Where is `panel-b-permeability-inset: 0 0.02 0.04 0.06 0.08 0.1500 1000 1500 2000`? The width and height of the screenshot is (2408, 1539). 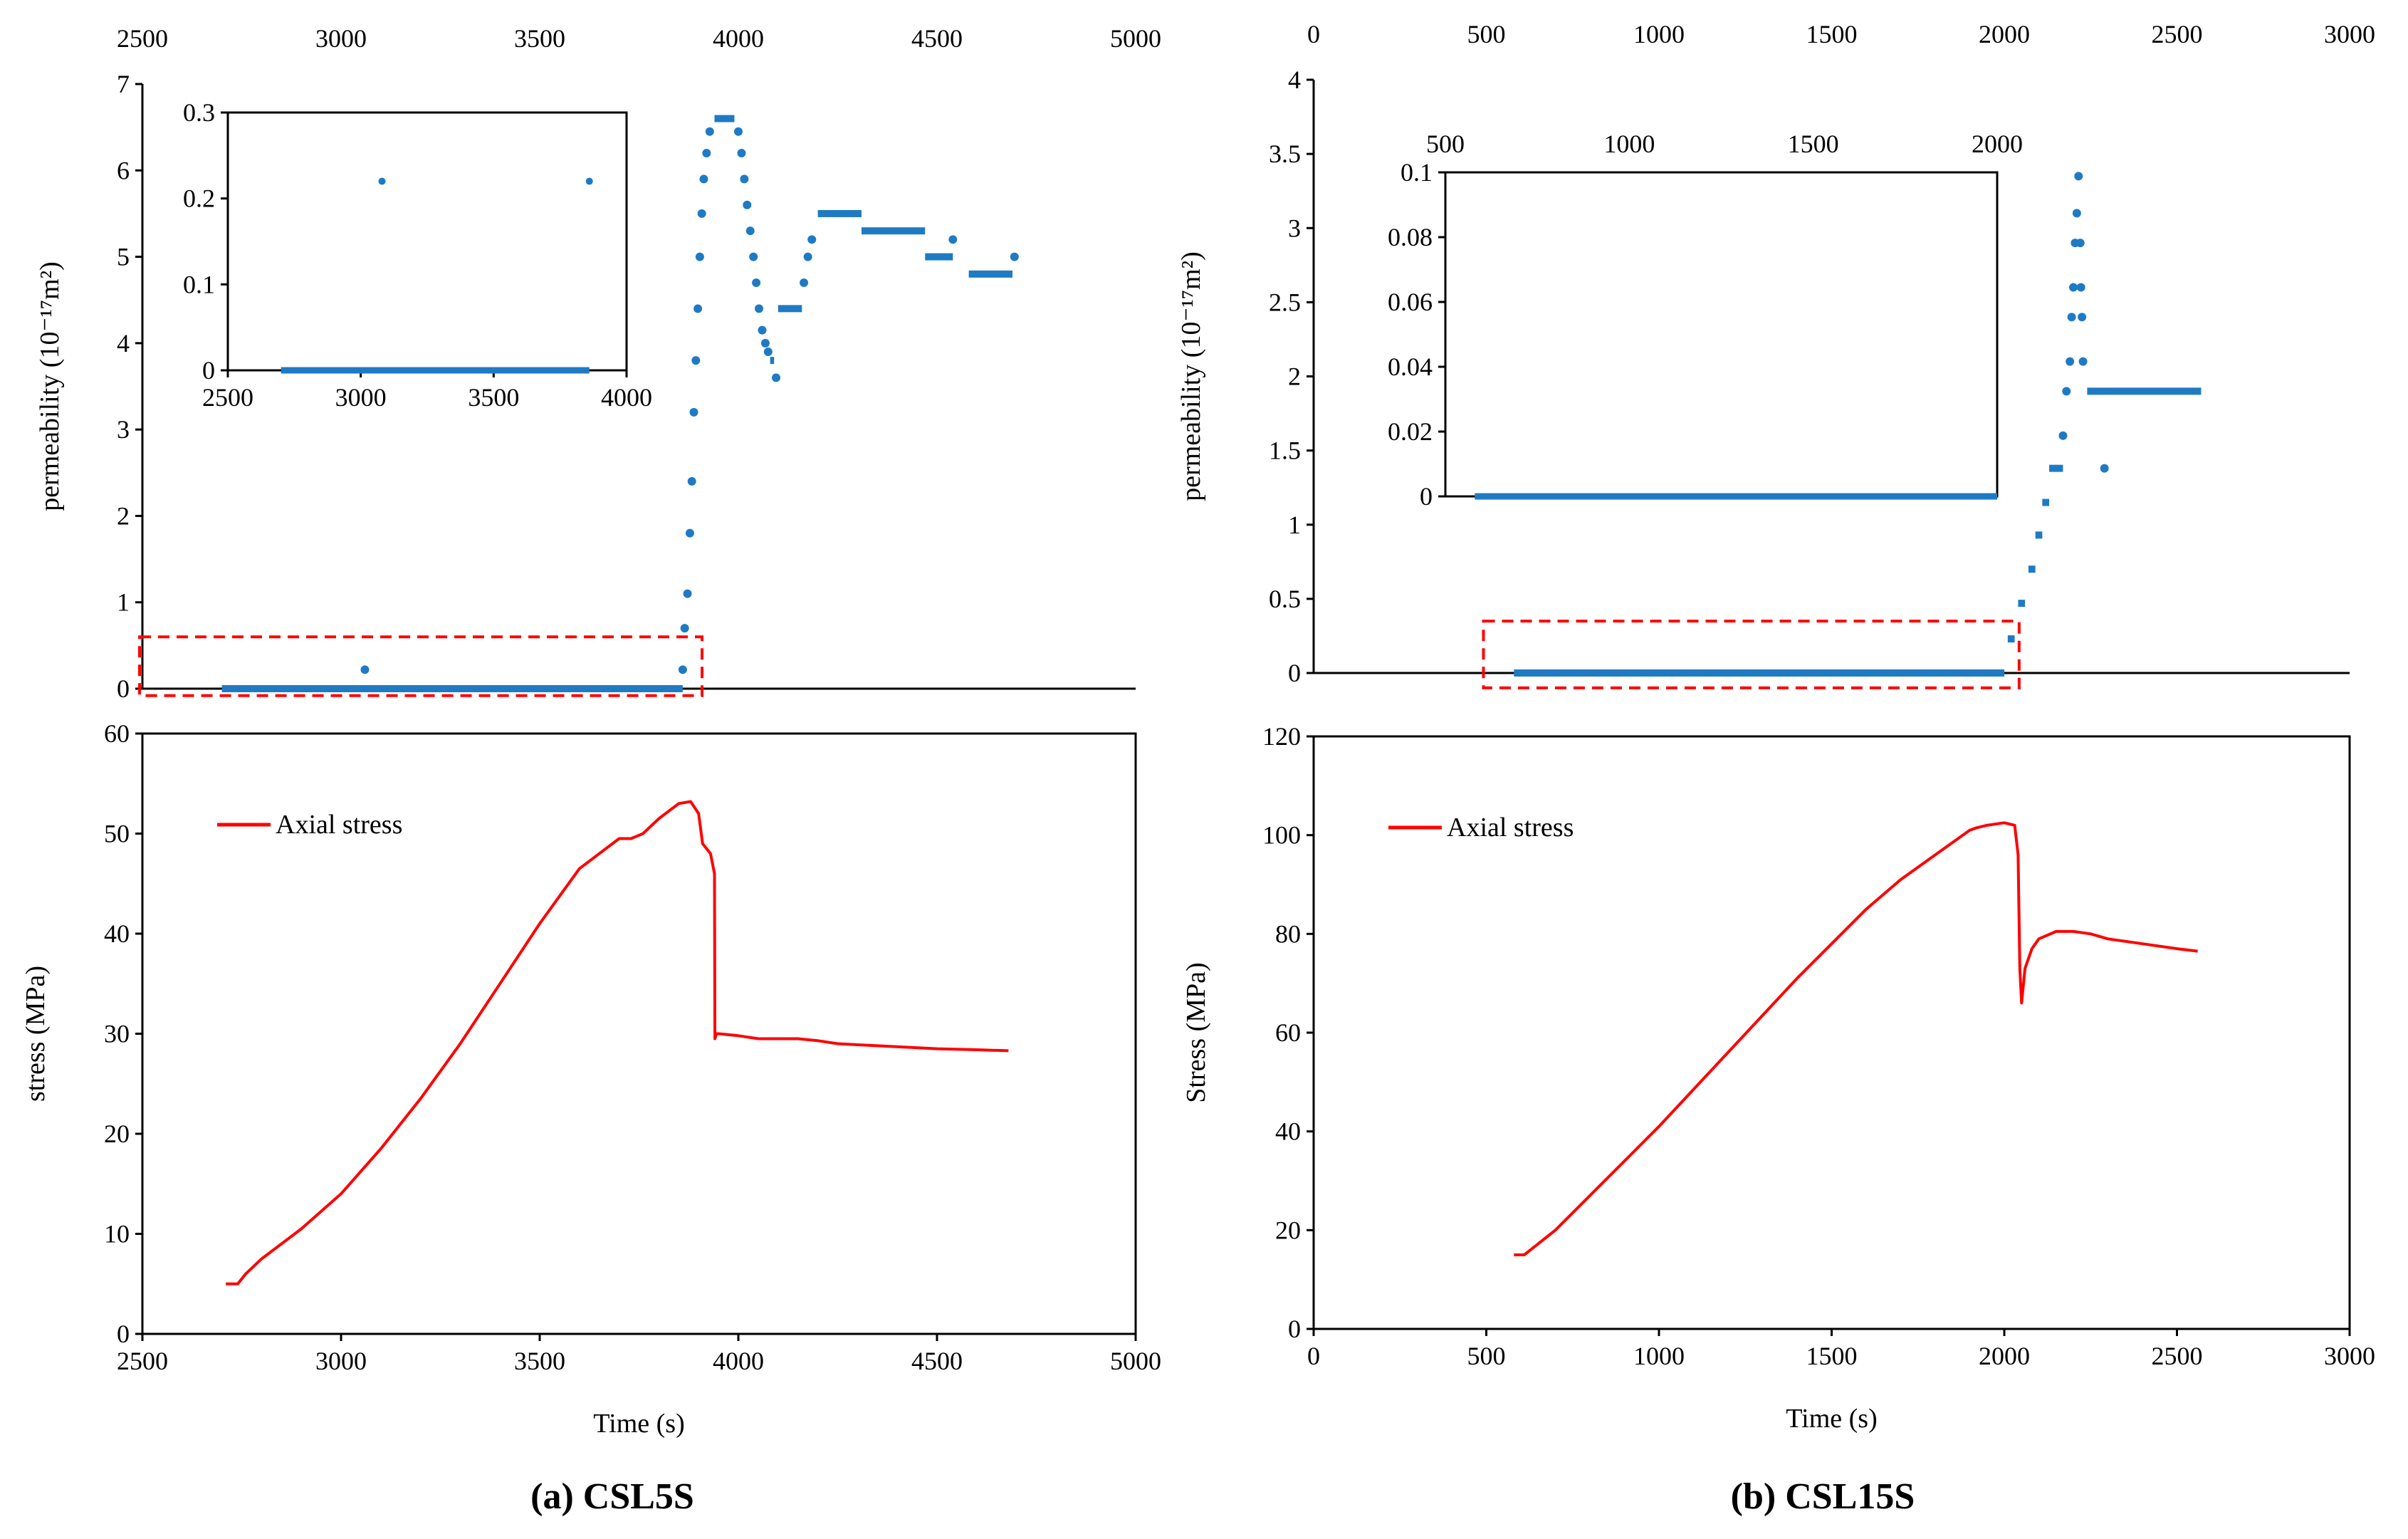
panel-b-permeability-inset: 0 0.02 0.04 0.06 0.08 0.1500 1000 1500 2000 is located at coordinates (1705, 321).